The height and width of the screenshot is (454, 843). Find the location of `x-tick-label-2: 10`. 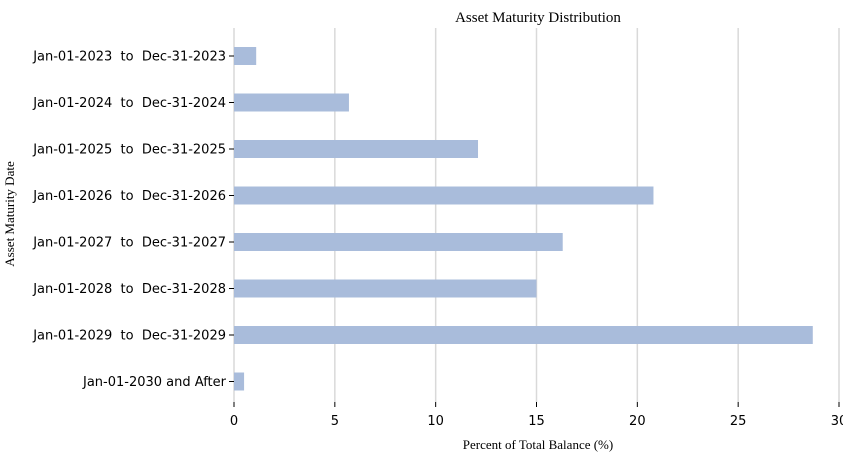

x-tick-label-2: 10 is located at coordinates (435, 421).